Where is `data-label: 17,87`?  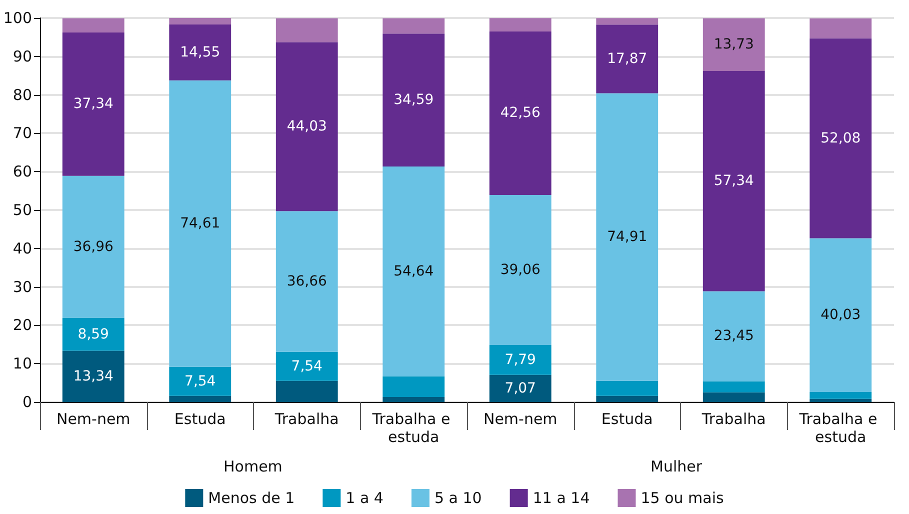 data-label: 17,87 is located at coordinates (627, 58).